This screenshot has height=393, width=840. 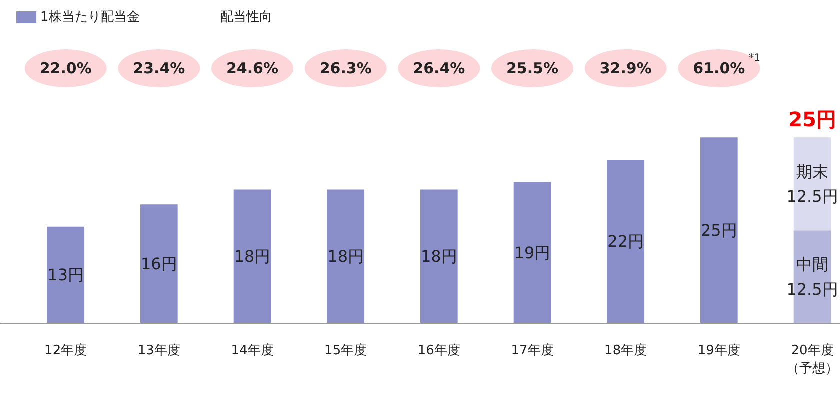 What do you see at coordinates (159, 350) in the screenshot?
I see `x-tick-label: 13年度` at bounding box center [159, 350].